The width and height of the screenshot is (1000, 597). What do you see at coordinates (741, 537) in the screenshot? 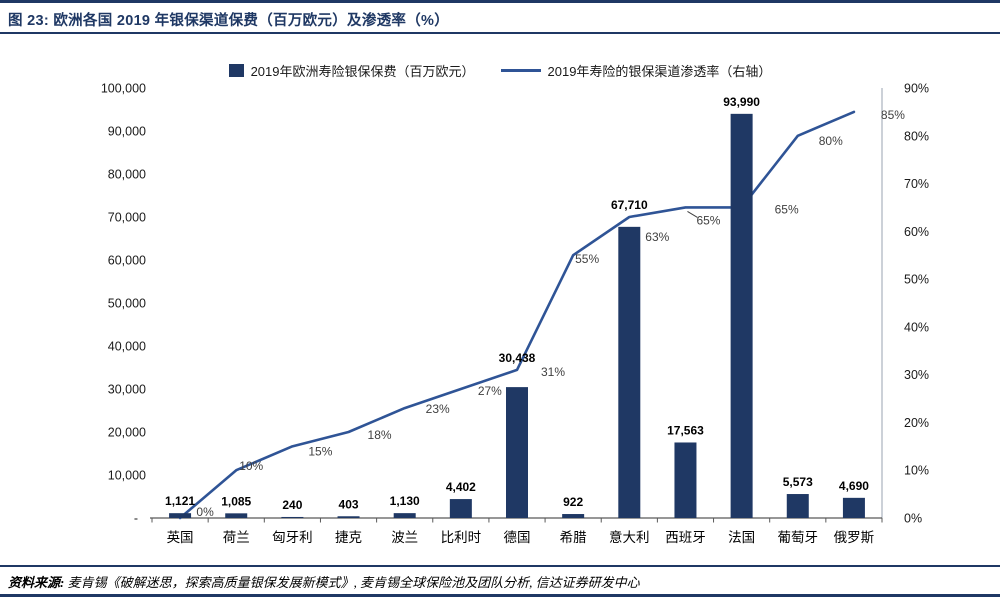
I see `x-axis-label: 法国` at bounding box center [741, 537].